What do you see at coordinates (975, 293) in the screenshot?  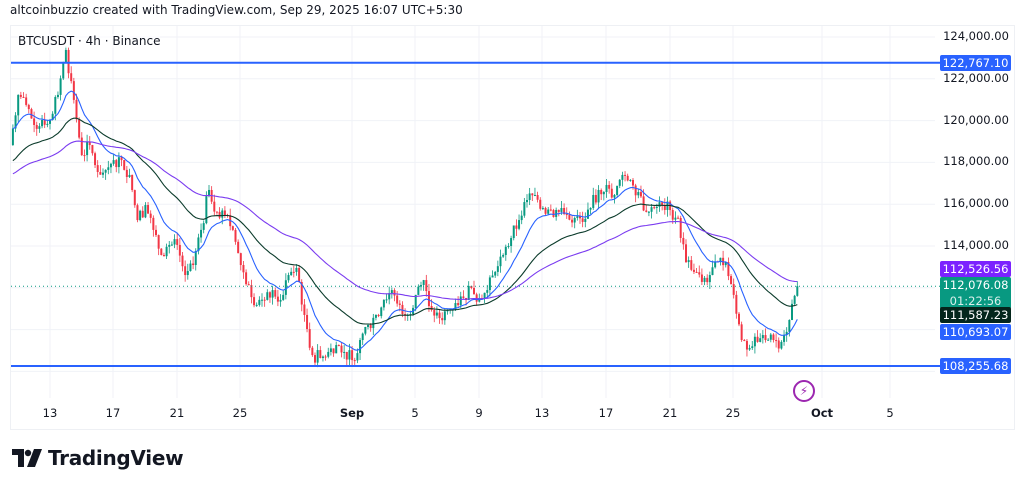 I see `last-price-tag: 112,076.08 01:22:56` at bounding box center [975, 293].